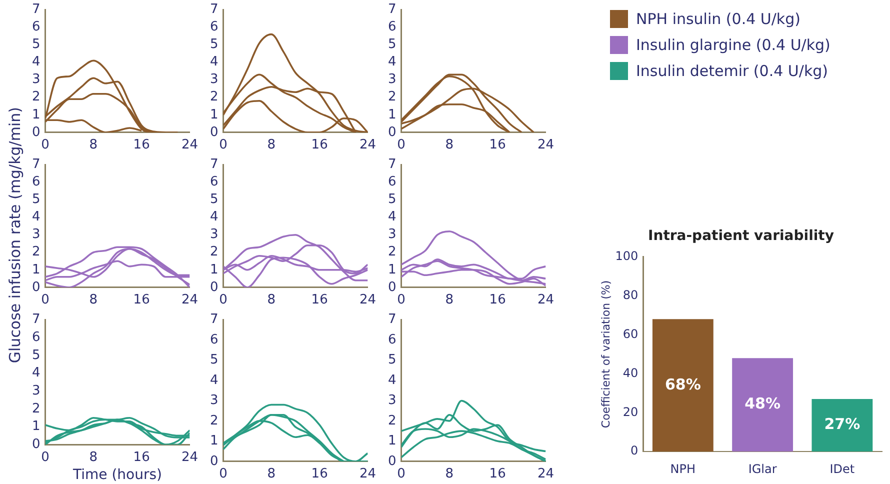 The image size is (890, 484). What do you see at coordinates (732, 71) in the screenshot?
I see `legend-label: Insulin detemir (0.4 U/kg)` at bounding box center [732, 71].